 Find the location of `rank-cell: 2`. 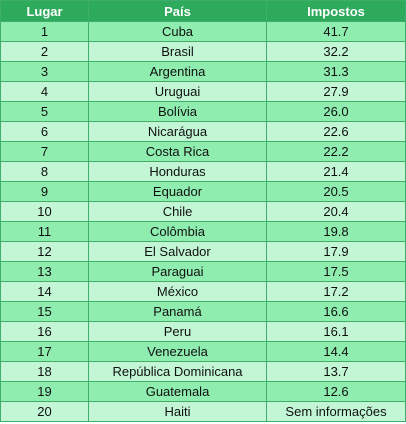

rank-cell: 2 is located at coordinates (44, 51).